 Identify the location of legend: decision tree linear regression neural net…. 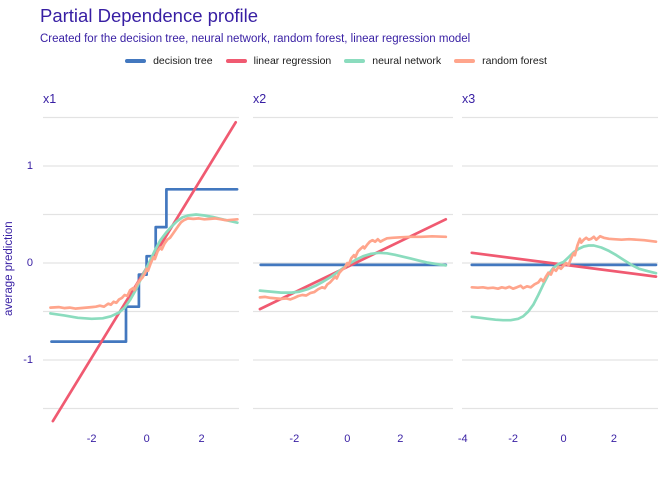
(336, 61).